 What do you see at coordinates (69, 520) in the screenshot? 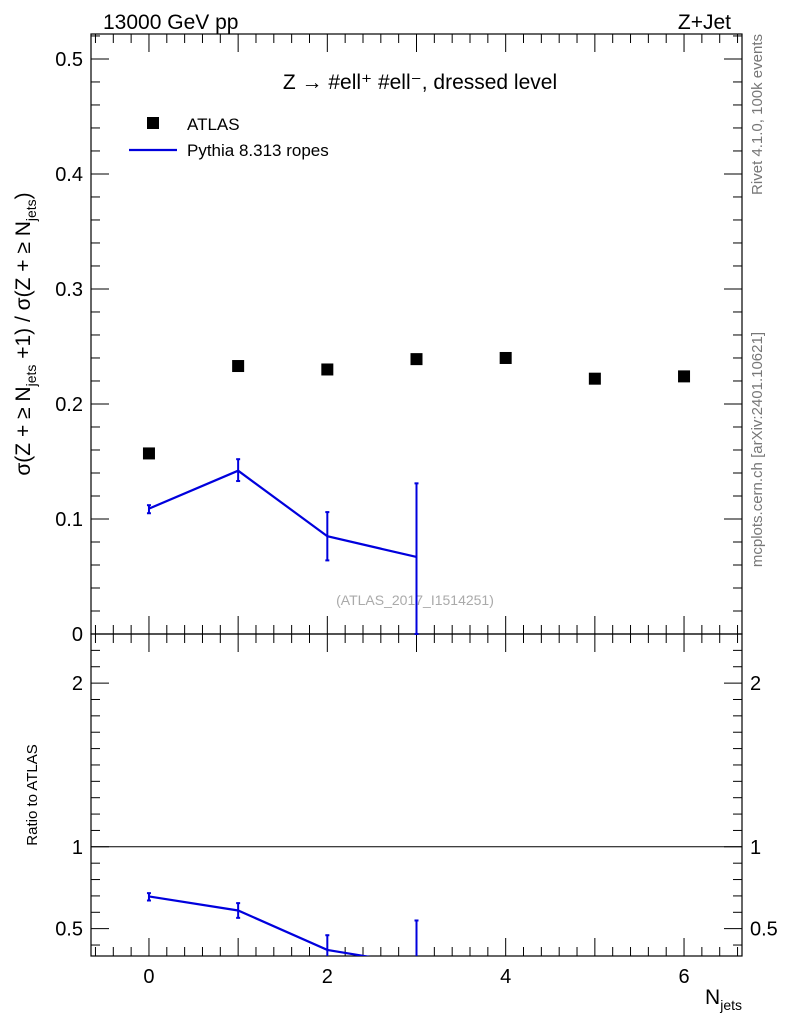
I see `main-y-tick-label: 0.1` at bounding box center [69, 520].